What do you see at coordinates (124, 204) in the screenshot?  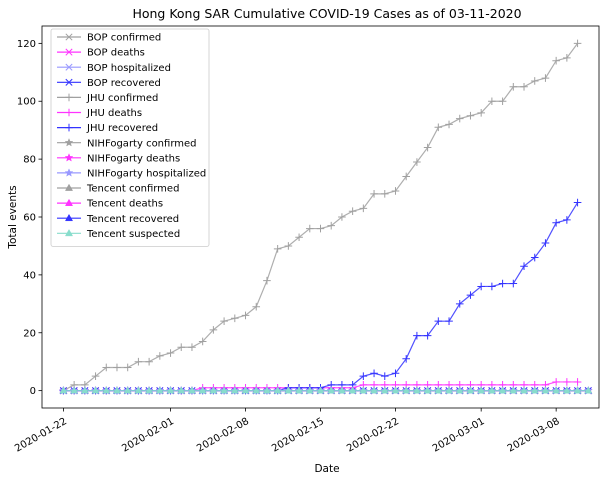 I see `legend-label: Tencent deaths` at bounding box center [124, 204].